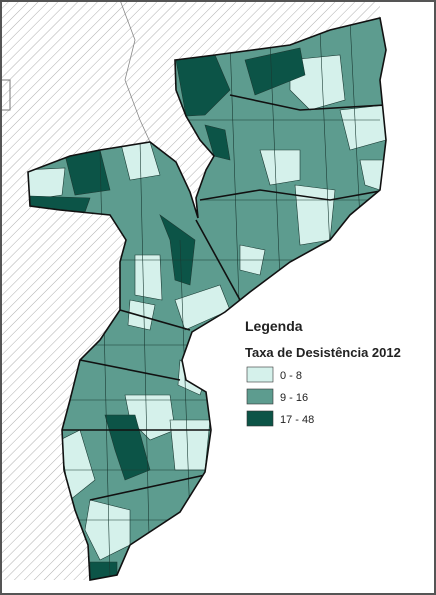 The height and width of the screenshot is (595, 436). What do you see at coordinates (294, 398) in the screenshot?
I see `legend-label: 9 - 16` at bounding box center [294, 398].